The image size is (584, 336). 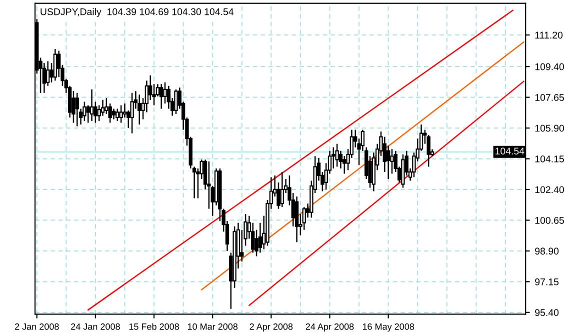 What do you see at coordinates (388, 327) in the screenshot?
I see `x-tick-label: 16 May 2008` at bounding box center [388, 327].